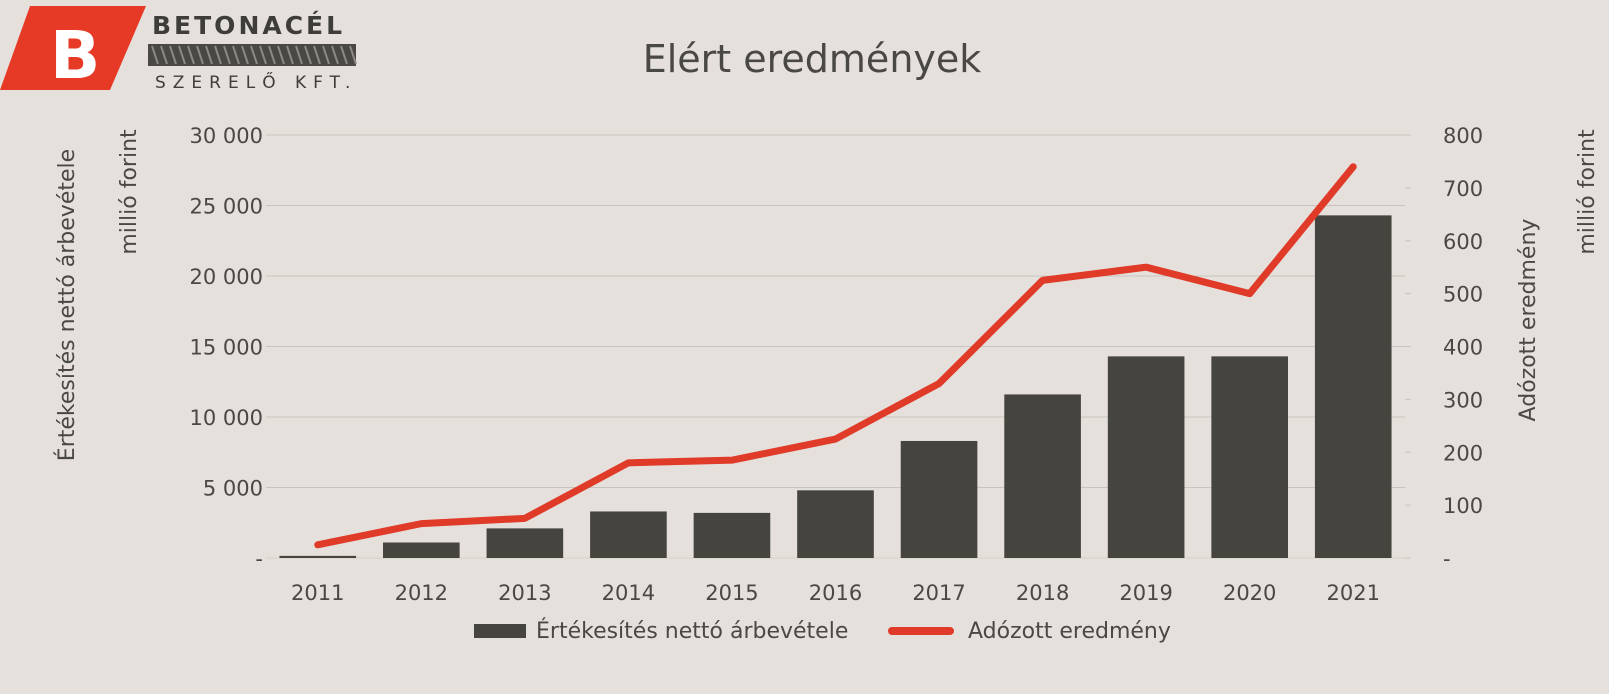 This screenshot has height=694, width=1609. I want to click on y-right-tick-label: 500, so click(1463, 295).